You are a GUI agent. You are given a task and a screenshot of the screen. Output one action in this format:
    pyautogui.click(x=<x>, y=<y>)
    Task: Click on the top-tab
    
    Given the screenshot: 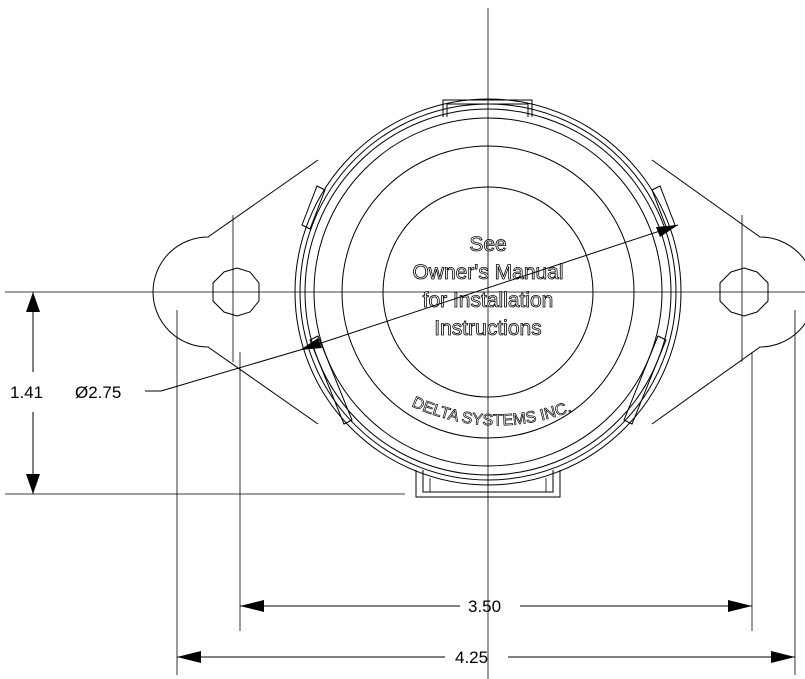 What is the action you would take?
    pyautogui.click(x=487, y=108)
    